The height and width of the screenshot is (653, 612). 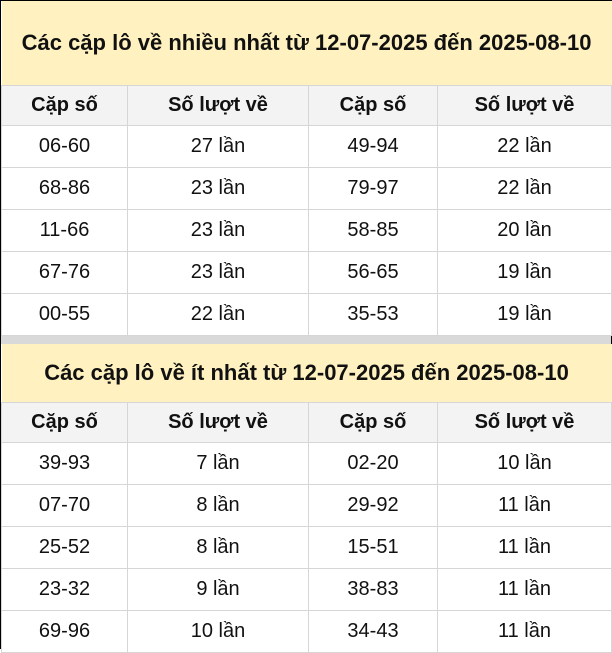 I want to click on table-row: 06-60 27 lần 49-94 22 lần, so click(x=306, y=146).